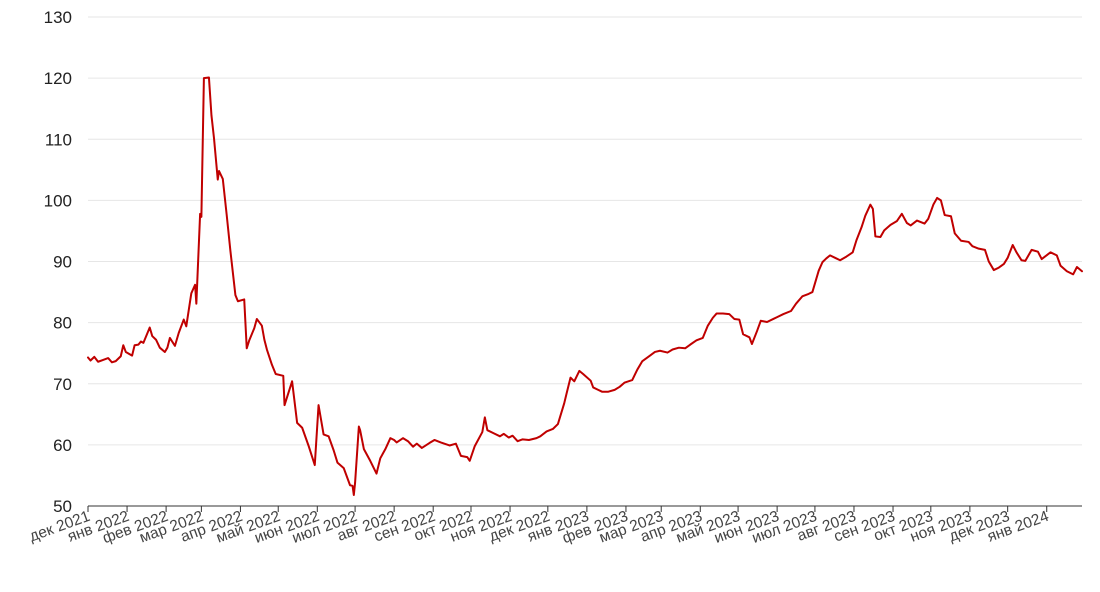 This screenshot has width=1100, height=592. I want to click on y-tick-label: 50, so click(62, 506).